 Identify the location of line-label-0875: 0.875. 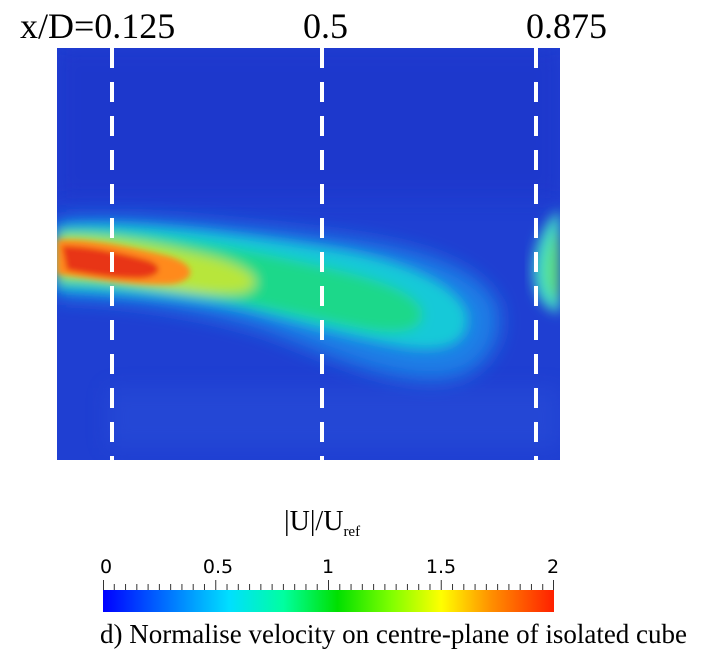
(566, 26).